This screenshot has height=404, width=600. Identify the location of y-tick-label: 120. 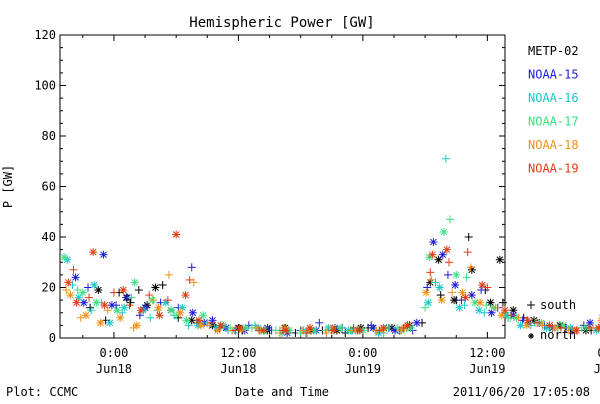
(45, 35).